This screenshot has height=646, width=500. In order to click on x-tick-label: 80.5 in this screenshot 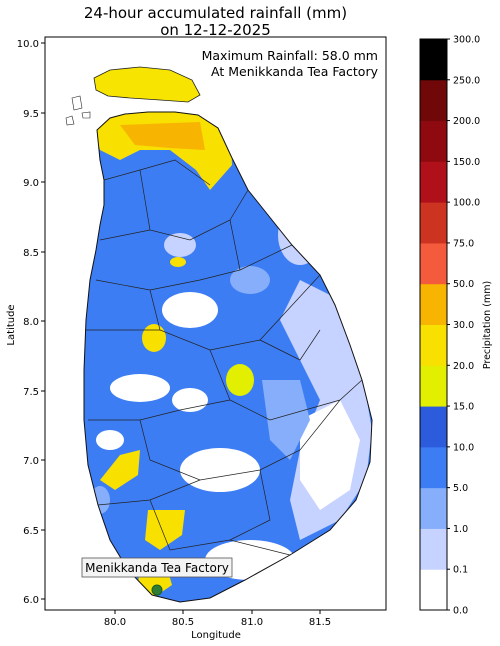, I will do `click(183, 622)`.